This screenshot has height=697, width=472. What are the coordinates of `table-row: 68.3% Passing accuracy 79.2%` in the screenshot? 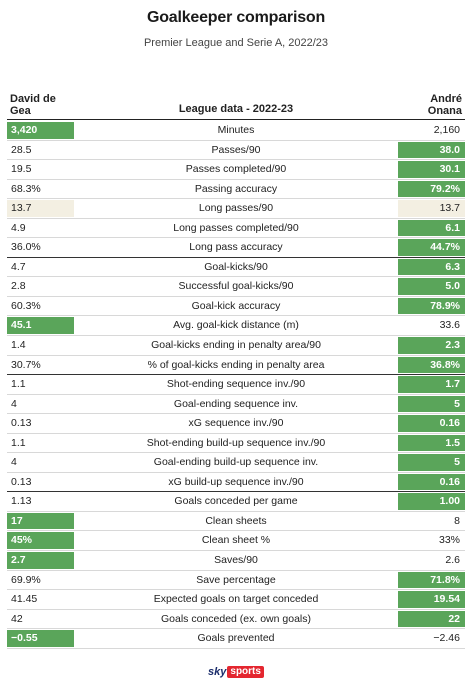 It's located at (236, 190).